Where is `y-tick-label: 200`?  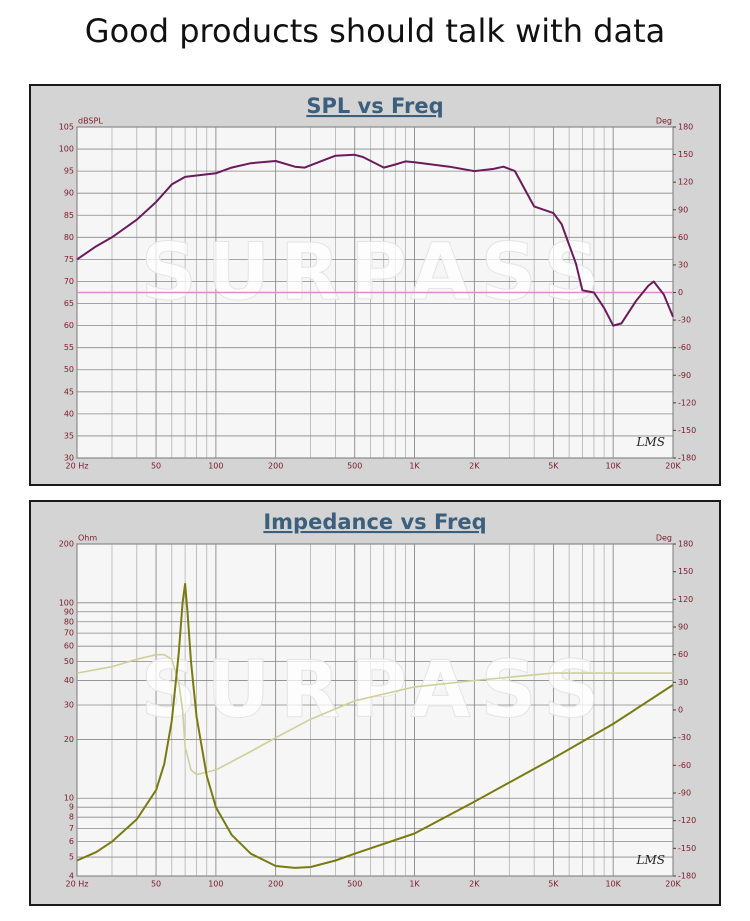
y-tick-label: 200 is located at coordinates (66, 544).